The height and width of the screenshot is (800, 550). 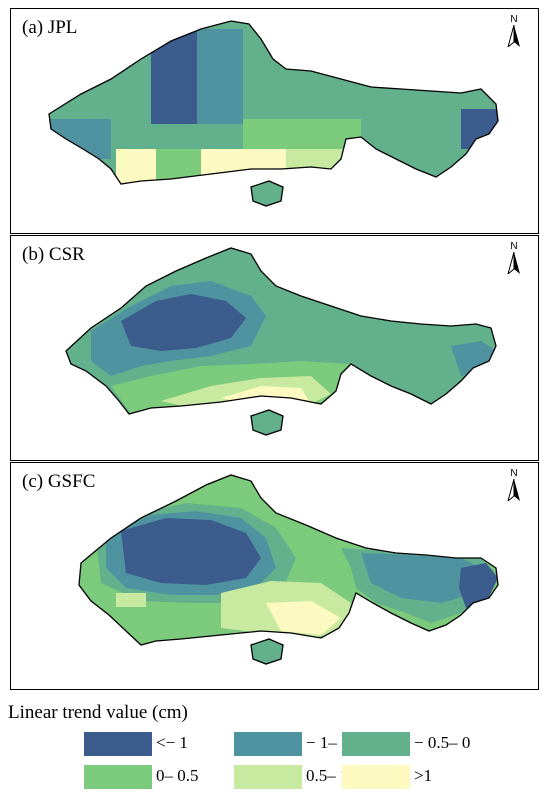 What do you see at coordinates (327, 775) in the screenshot?
I see `legend-label: 0.5– 1` at bounding box center [327, 775].